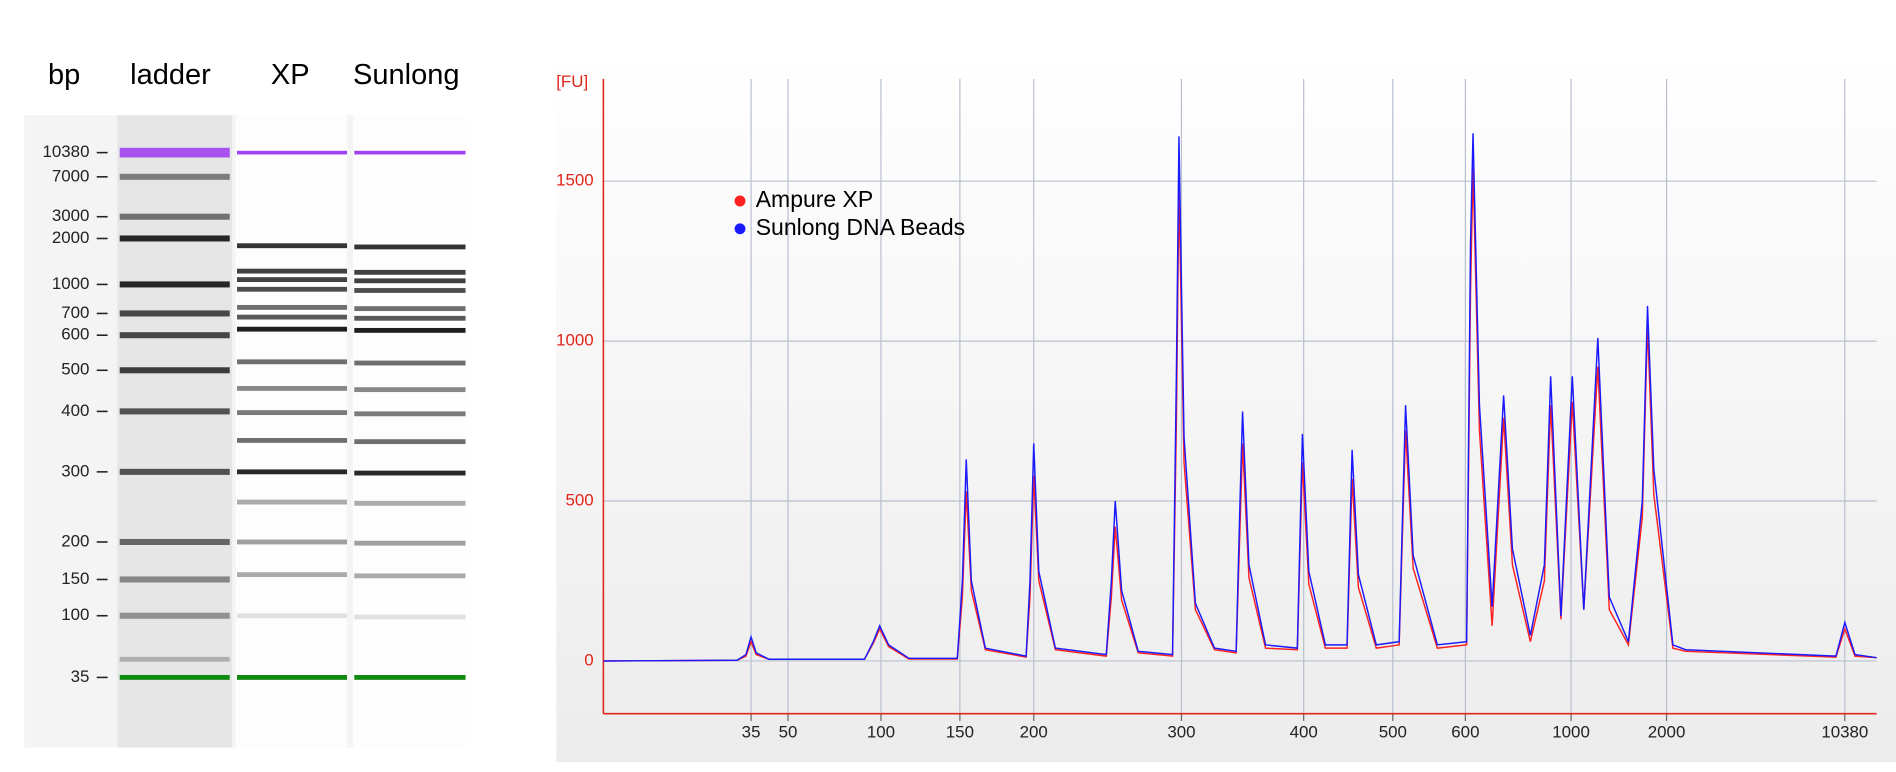  Describe the element at coordinates (1667, 732) in the screenshot. I see `x-tick-label: 2000` at that location.